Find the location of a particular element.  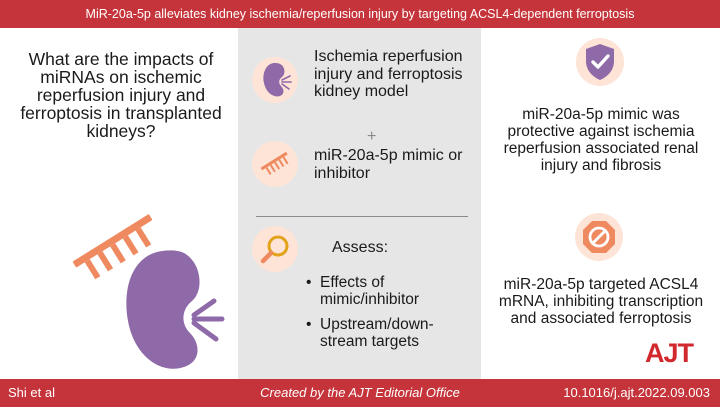

magnifier-icon is located at coordinates (274, 249).